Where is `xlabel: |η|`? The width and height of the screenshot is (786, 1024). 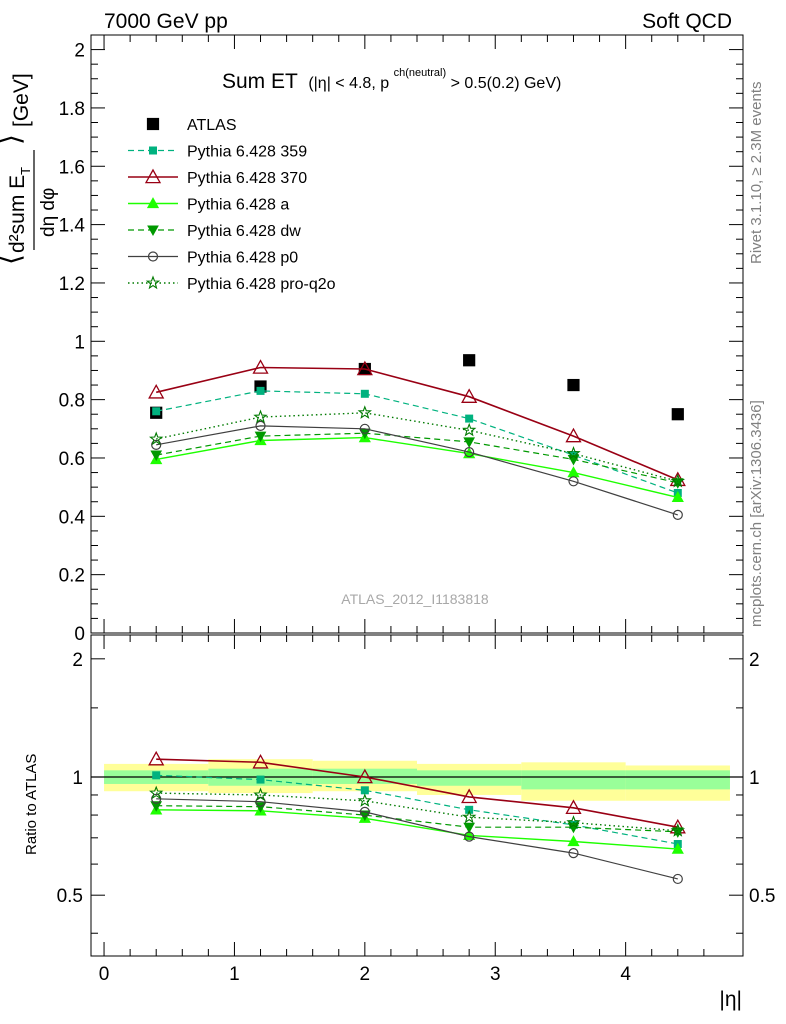 xlabel: |η| is located at coordinates (730, 999).